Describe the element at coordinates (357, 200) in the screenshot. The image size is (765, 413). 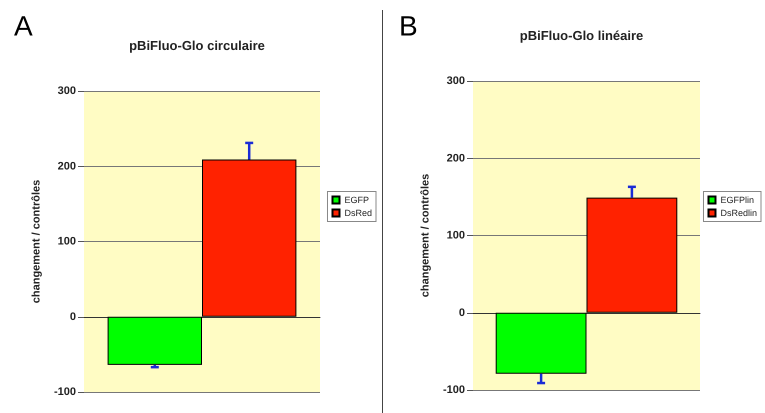
I see `legend-label: EGFP` at that location.